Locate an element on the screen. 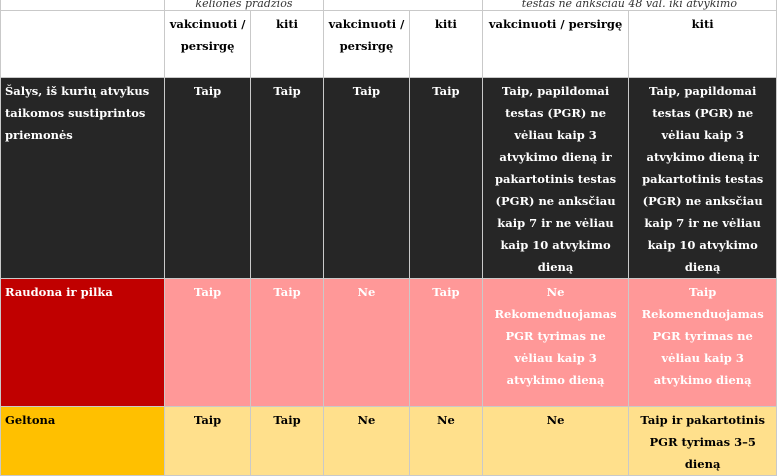 This screenshot has width=777, height=476. row-label: Raudona ir pilka is located at coordinates (83, 342).